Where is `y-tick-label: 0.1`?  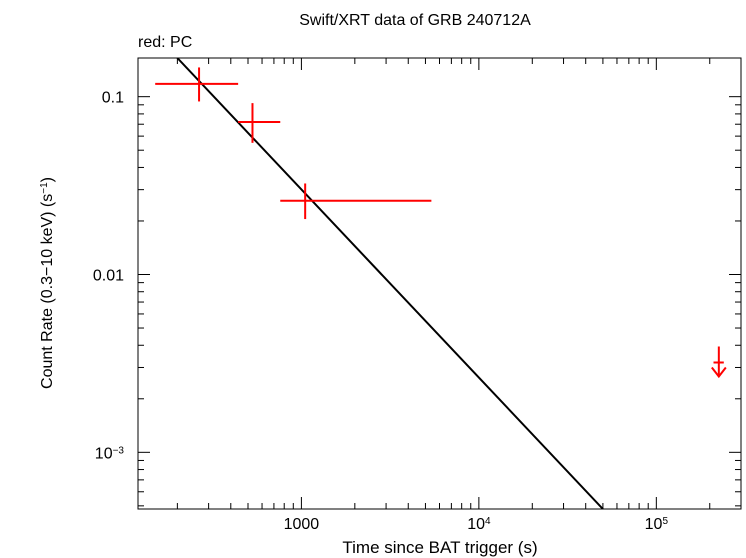 y-tick-label: 0.1 is located at coordinates (113, 98).